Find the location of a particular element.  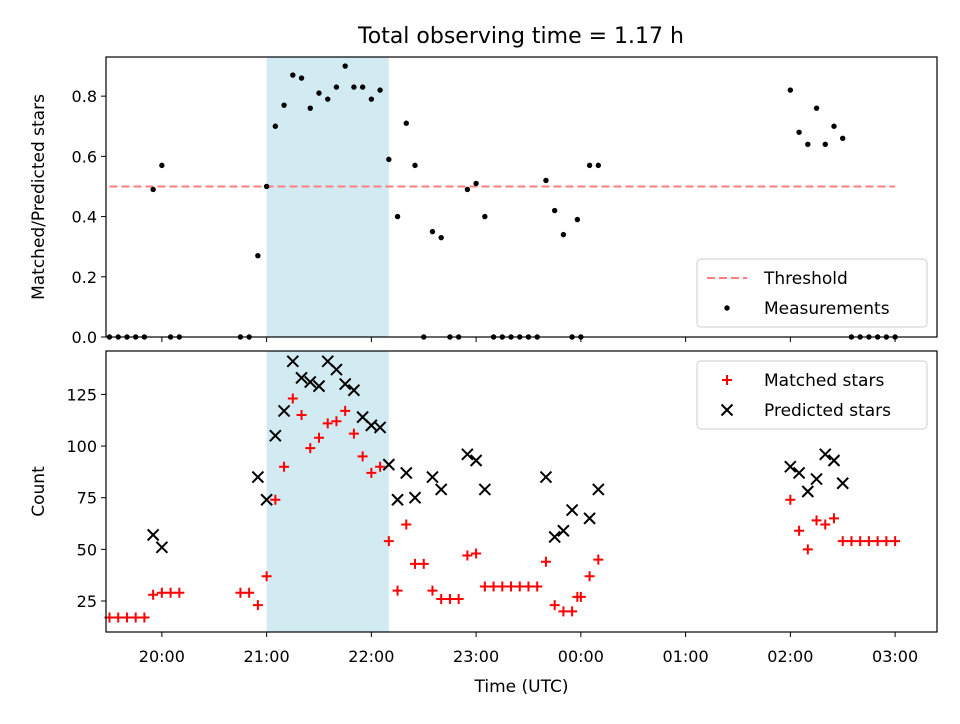

x-tick-label: 02:00 is located at coordinates (790, 656).